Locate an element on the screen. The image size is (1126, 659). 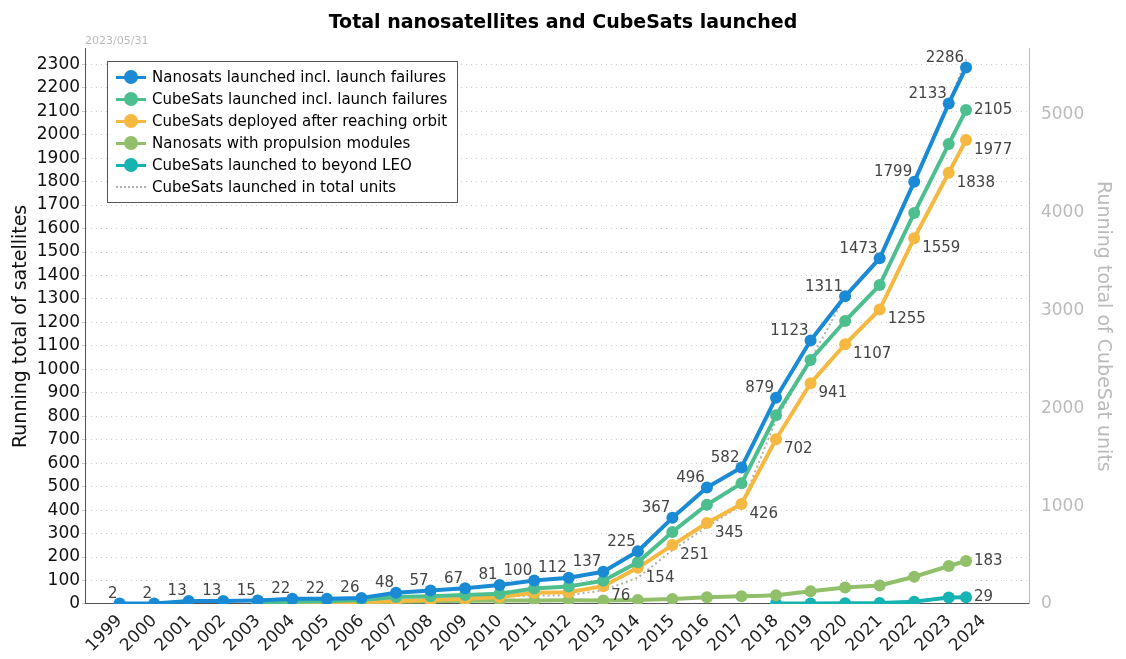
y-tick-label: 1600 is located at coordinates (58, 226).